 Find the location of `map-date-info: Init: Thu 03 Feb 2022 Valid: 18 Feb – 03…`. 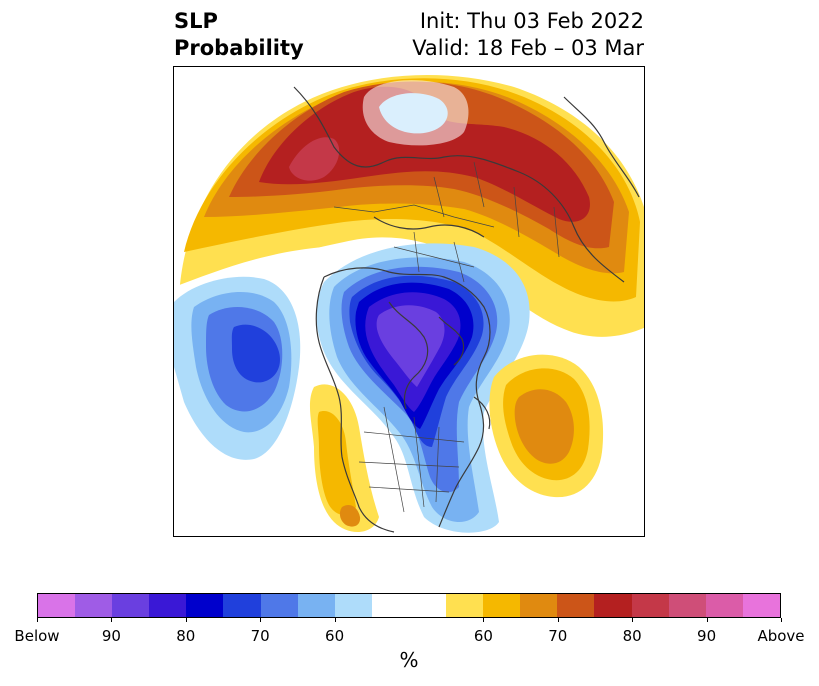

map-date-info: Init: Thu 03 Feb 2022 Valid: 18 Feb – 03… is located at coordinates (528, 35).